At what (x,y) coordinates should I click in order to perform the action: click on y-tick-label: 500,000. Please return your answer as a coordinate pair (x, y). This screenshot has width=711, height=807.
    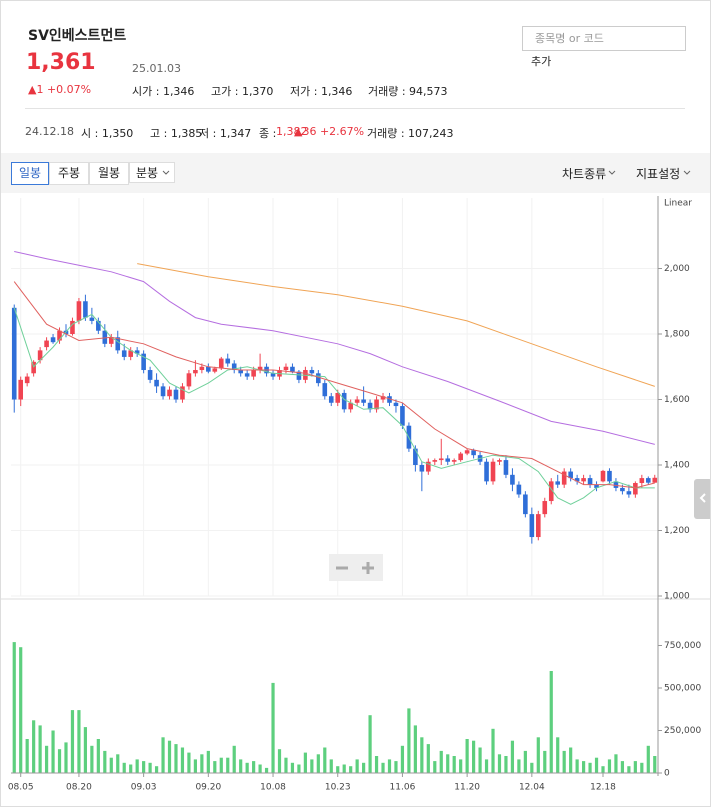
    Looking at the image, I should click on (682, 689).